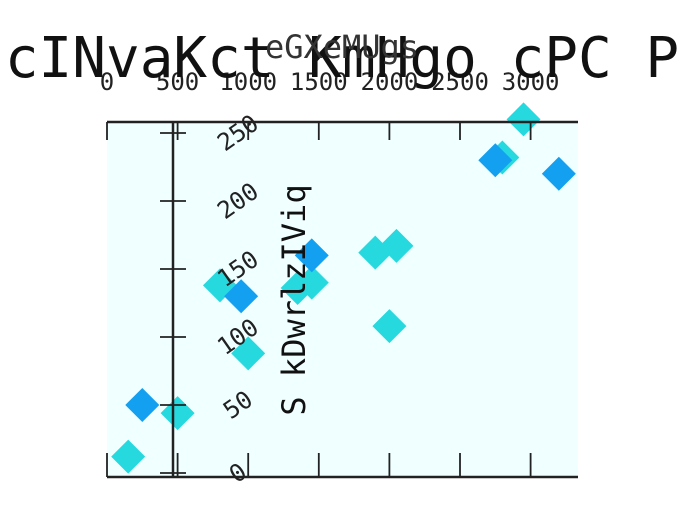 This screenshot has width=684, height=513. Describe the element at coordinates (248, 82) in the screenshot. I see `x-tick-label: 1000` at that location.